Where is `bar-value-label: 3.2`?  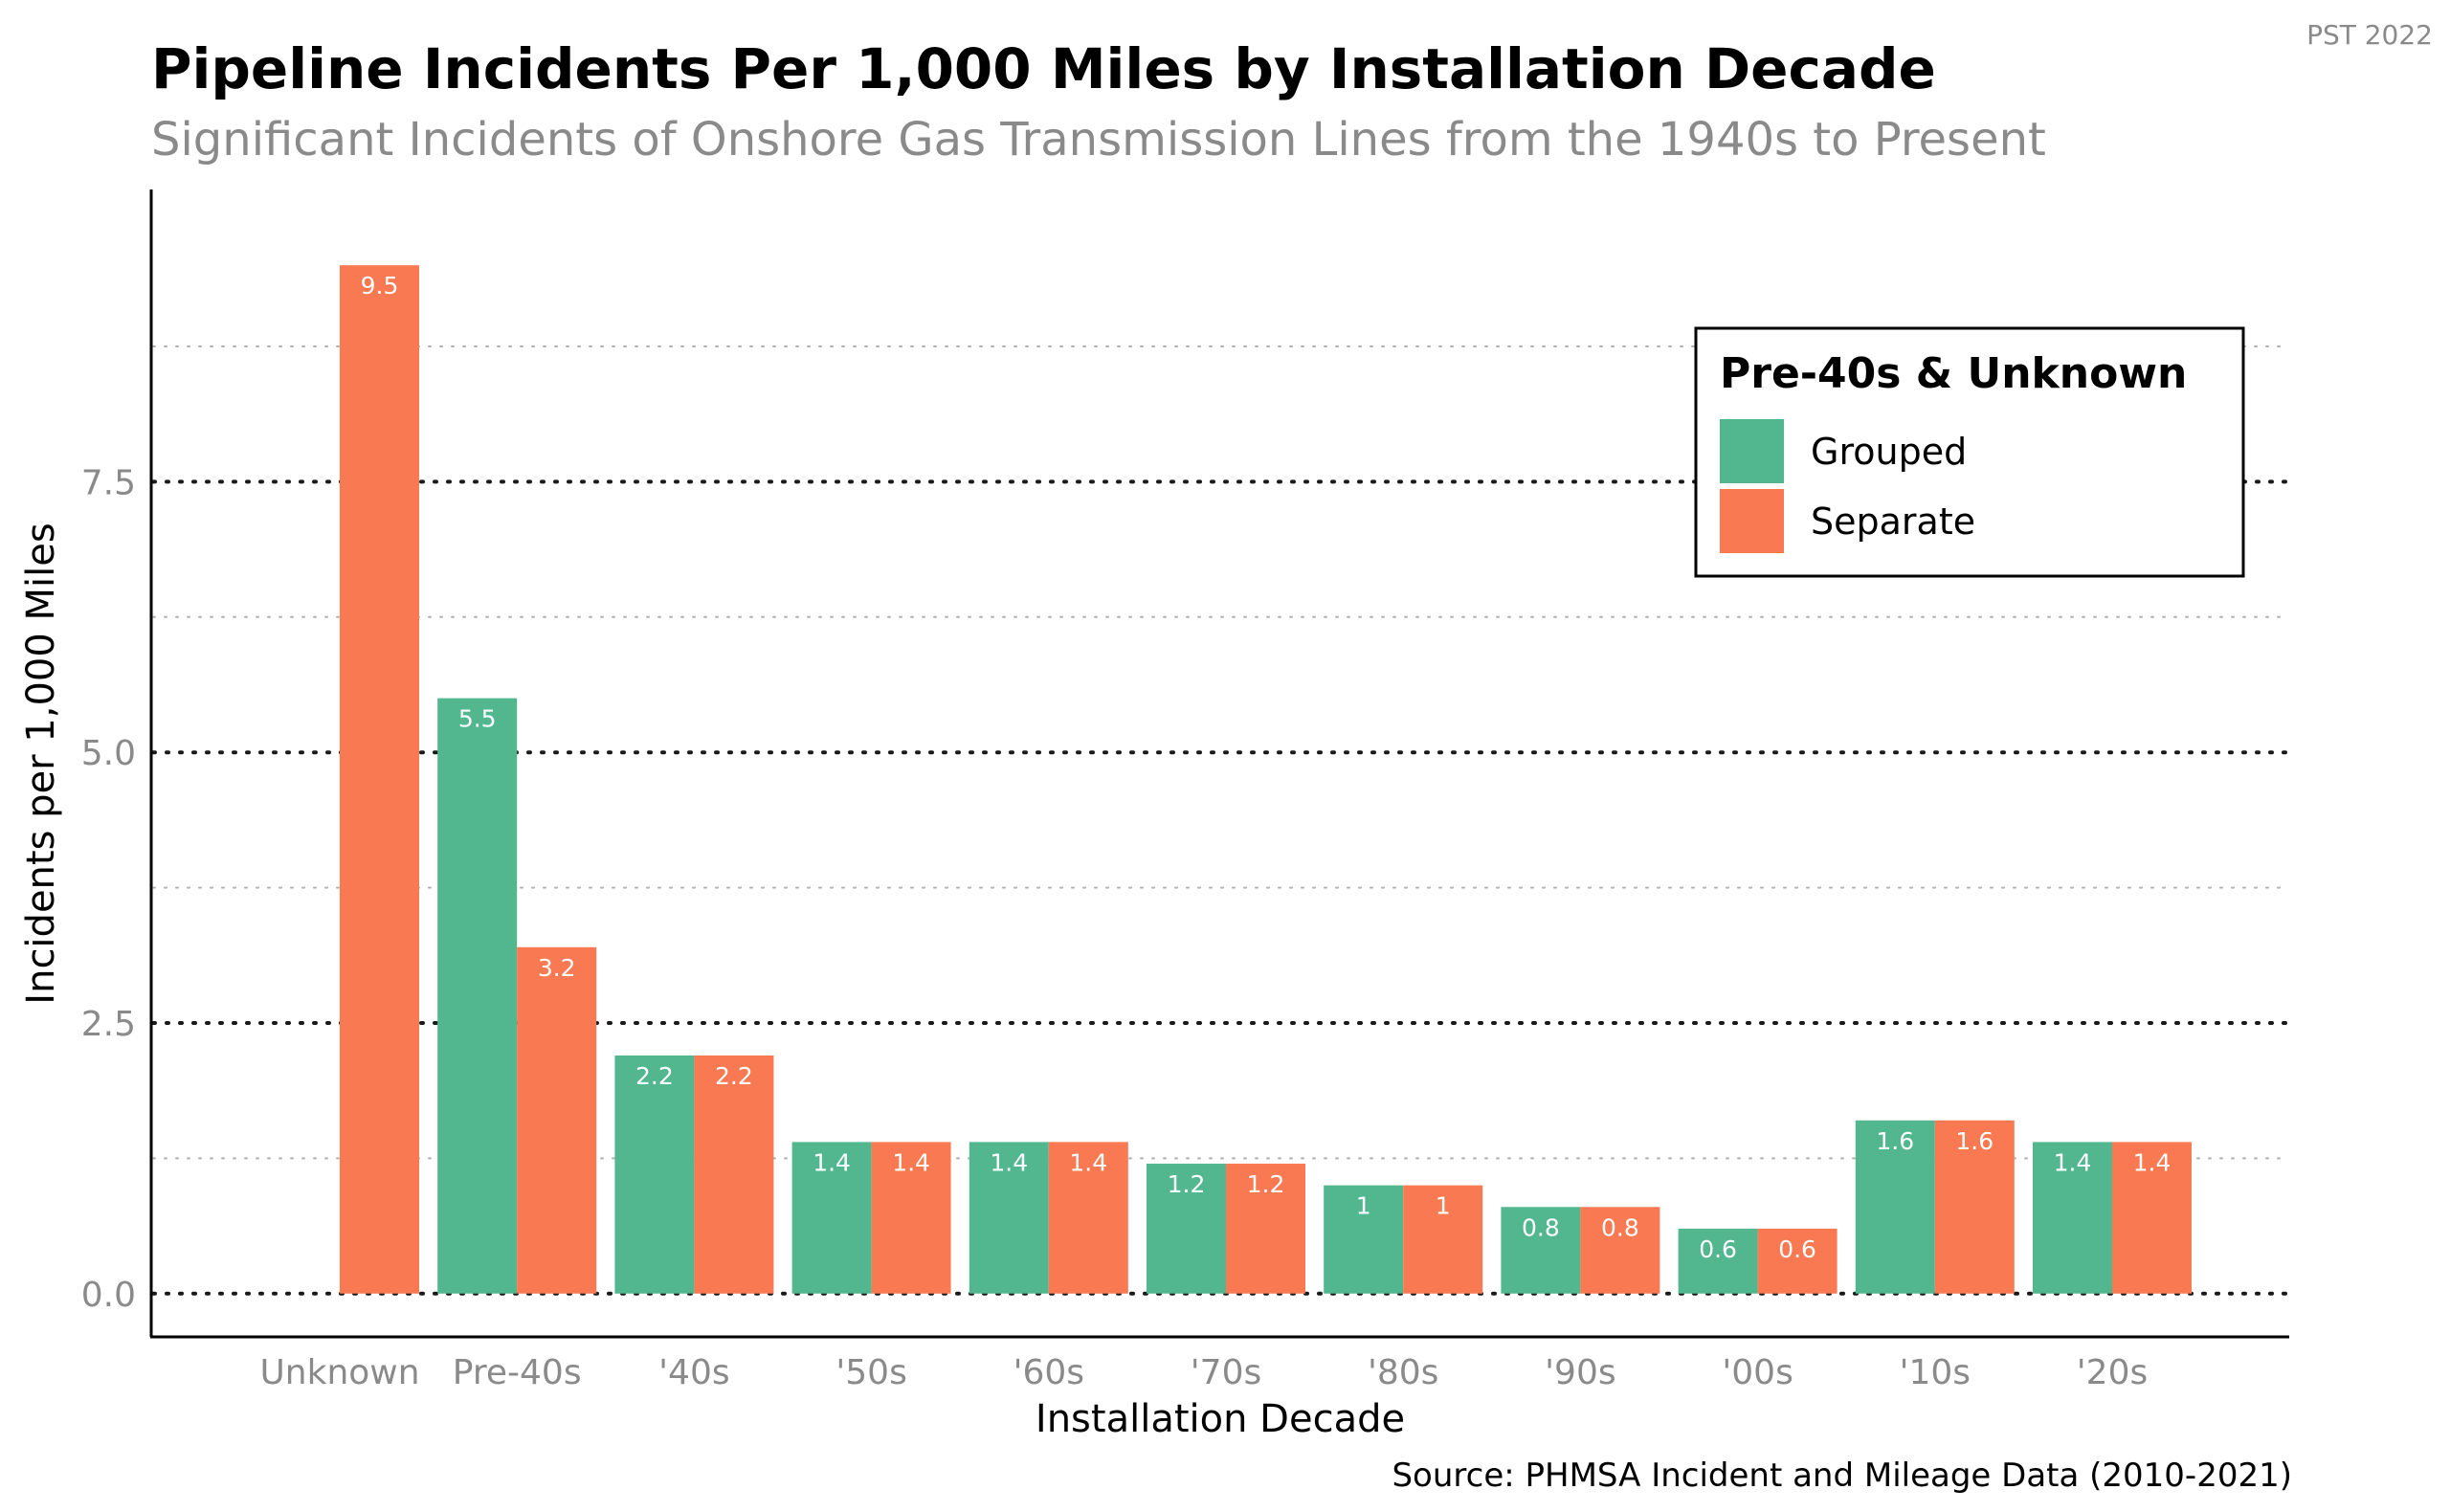 bar-value-label: 3.2 is located at coordinates (557, 968).